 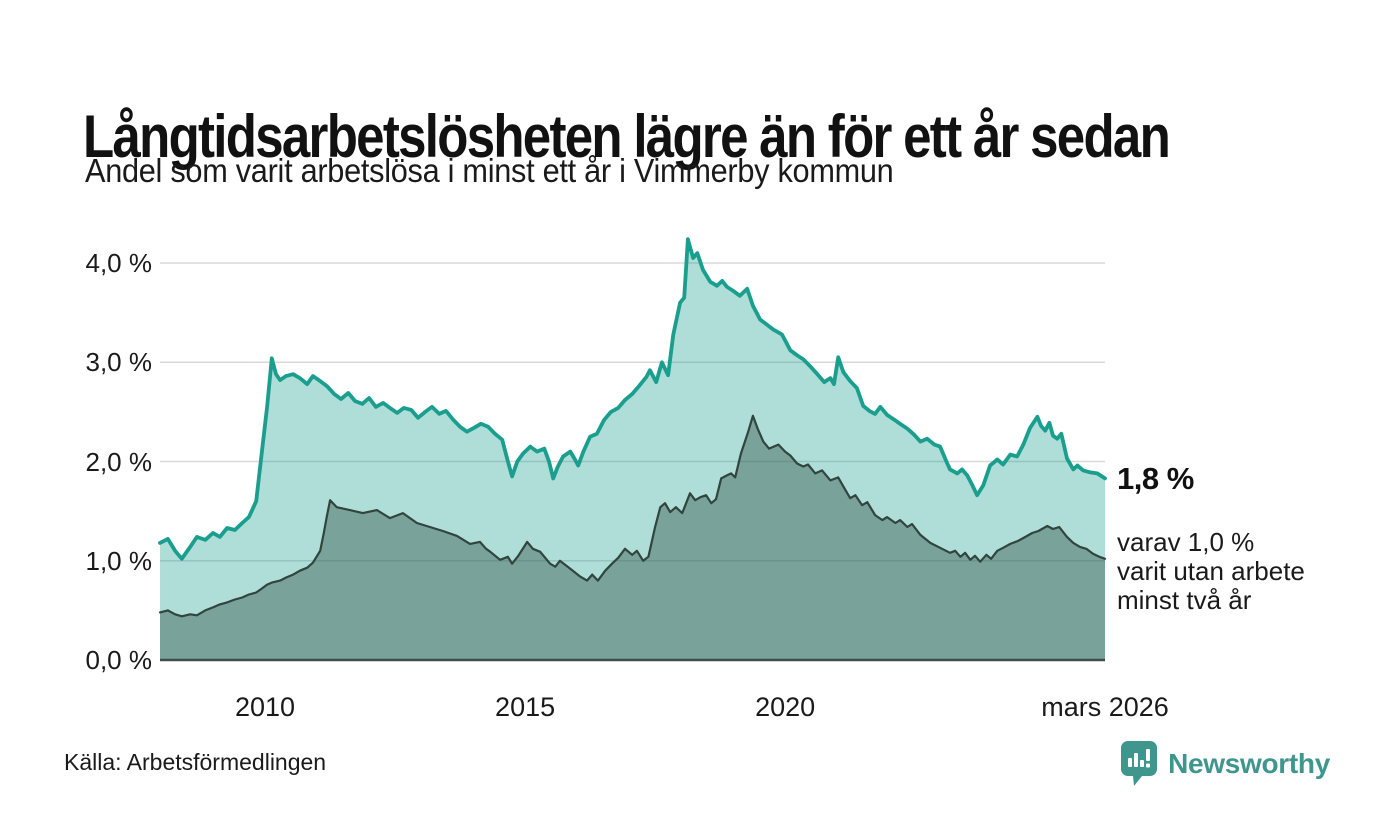 I want to click on y-tick-label: 0,0 %, so click(x=119, y=660).